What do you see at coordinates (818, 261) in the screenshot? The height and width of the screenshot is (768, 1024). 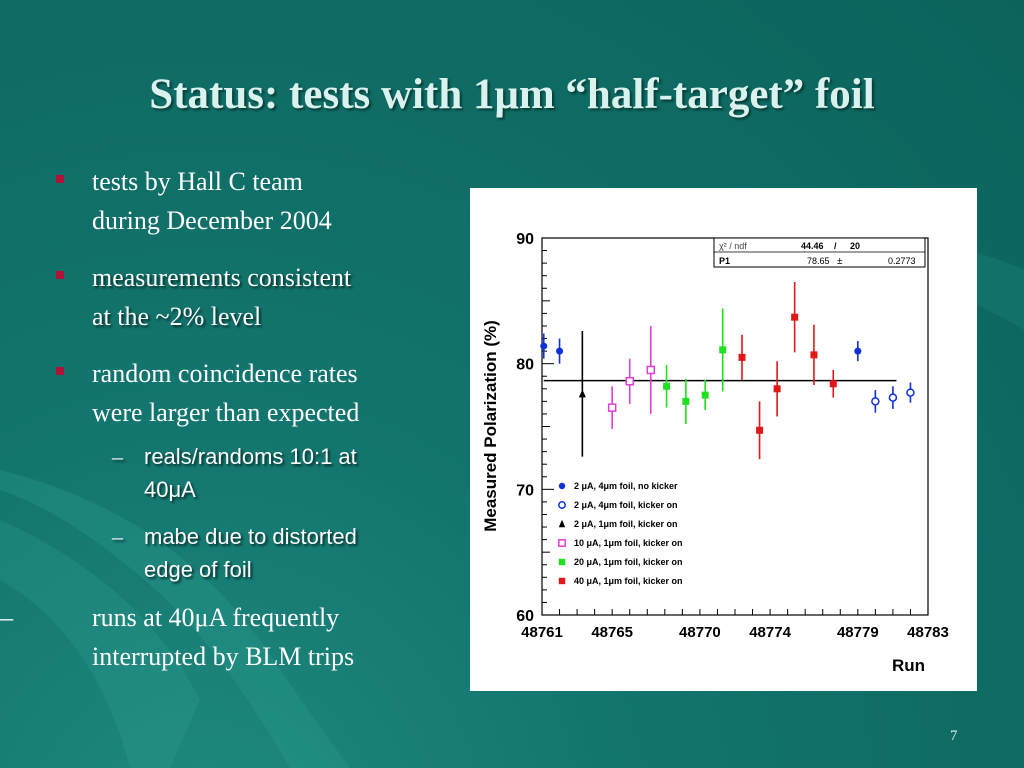 I see `fit-param-value: 78.65` at bounding box center [818, 261].